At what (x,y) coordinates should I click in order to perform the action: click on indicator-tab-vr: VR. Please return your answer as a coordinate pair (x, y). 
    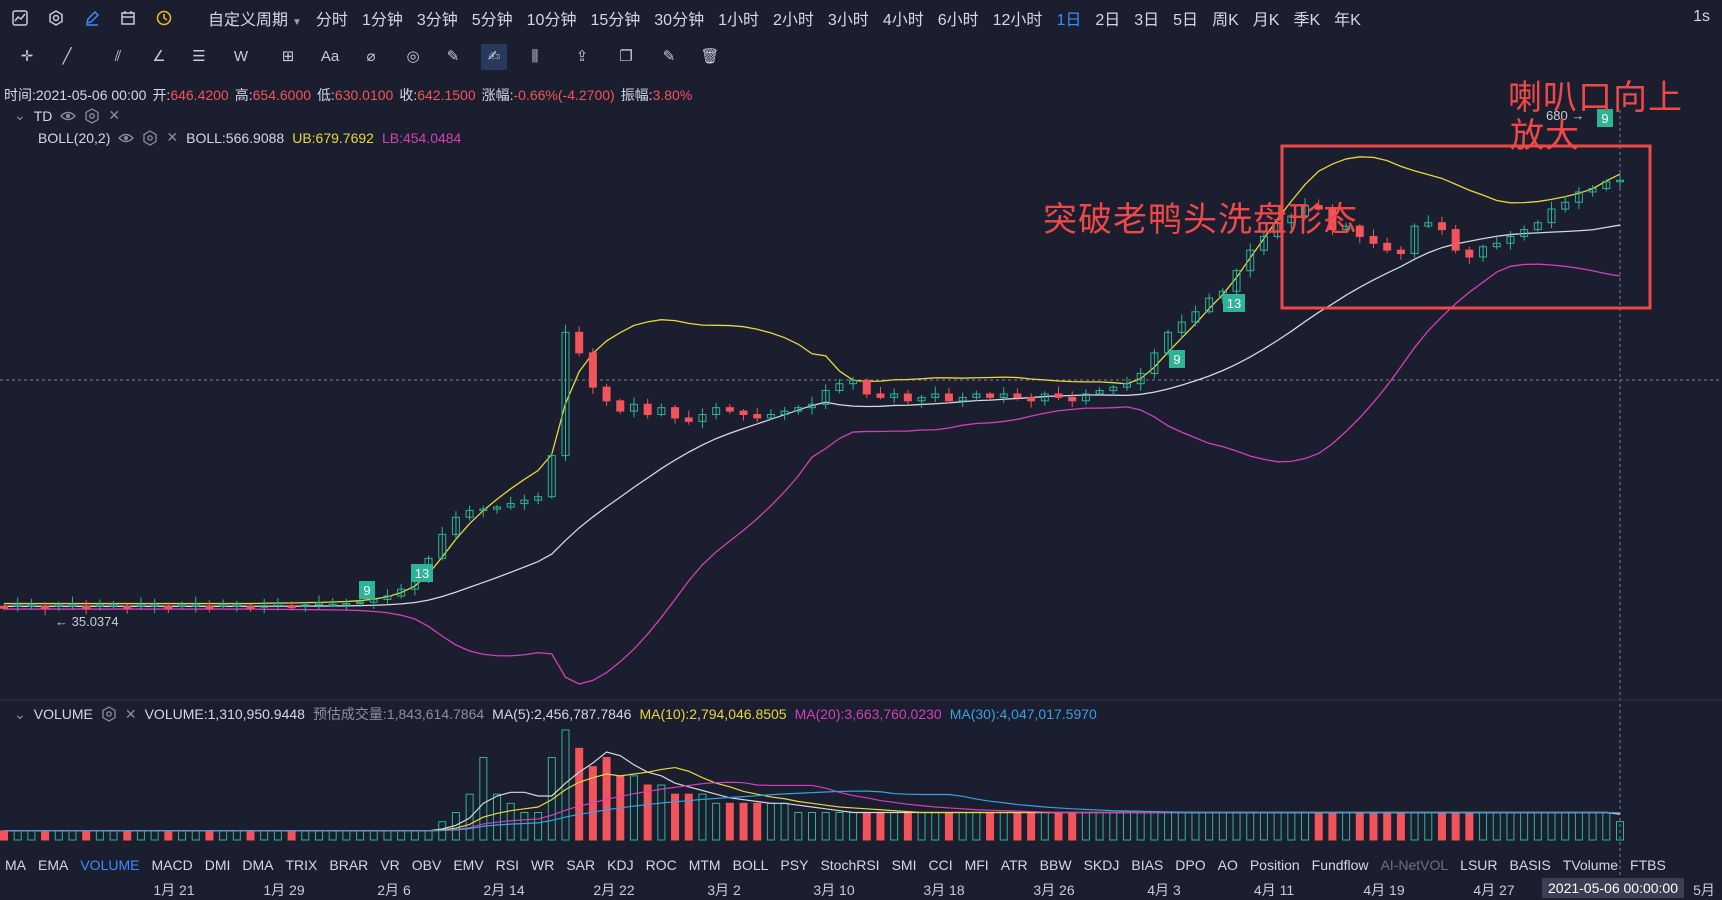
    Looking at the image, I should click on (390, 865).